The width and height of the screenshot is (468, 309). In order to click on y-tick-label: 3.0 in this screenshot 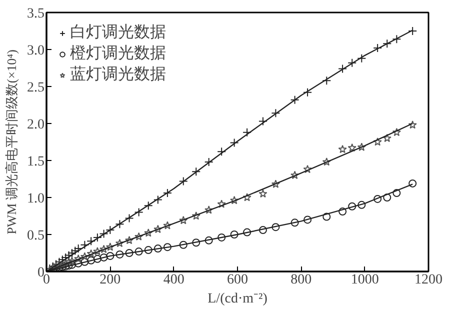, I will do `click(35, 51)`.